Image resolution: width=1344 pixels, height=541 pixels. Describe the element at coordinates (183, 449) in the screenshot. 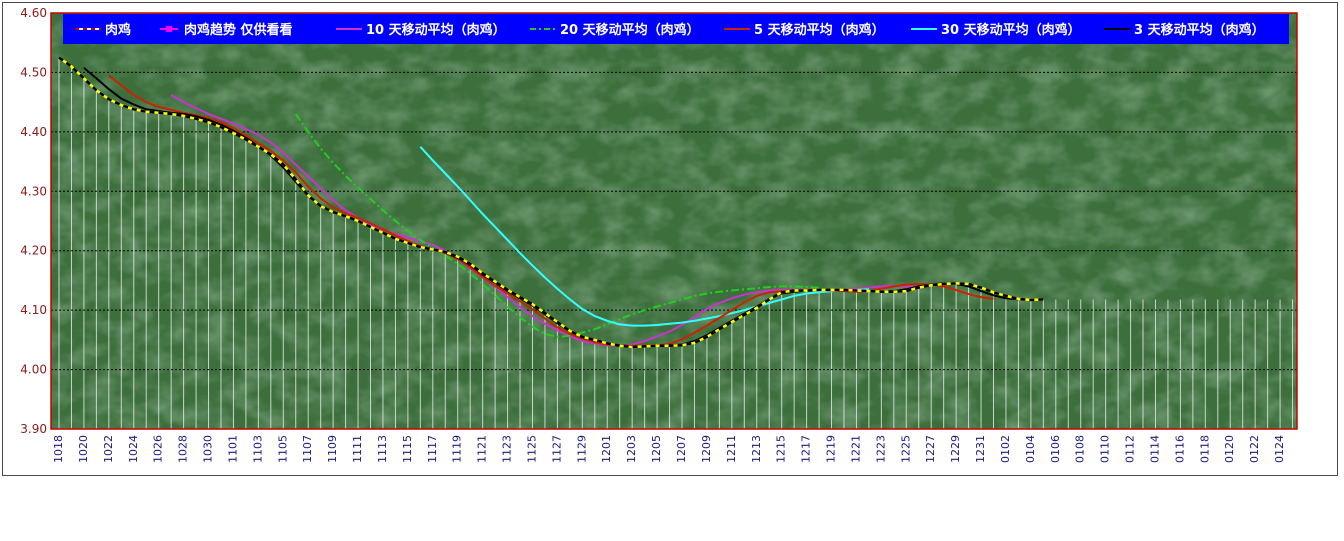

I see `x-tick-label: 1028` at that location.